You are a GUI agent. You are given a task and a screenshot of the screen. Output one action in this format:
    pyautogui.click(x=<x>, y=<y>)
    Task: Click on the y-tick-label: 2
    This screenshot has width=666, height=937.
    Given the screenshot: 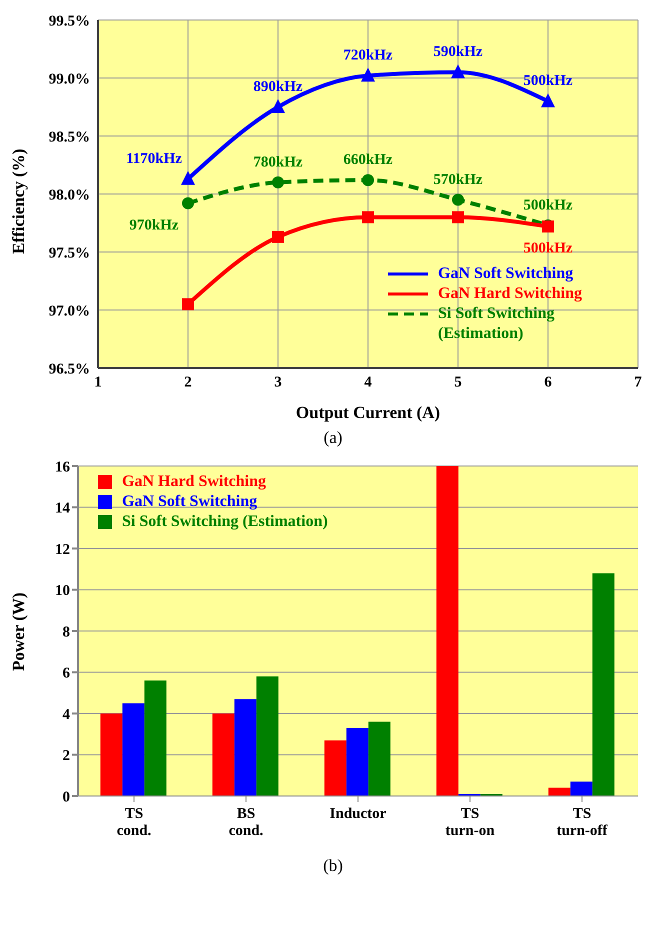 What is the action you would take?
    pyautogui.click(x=66, y=756)
    